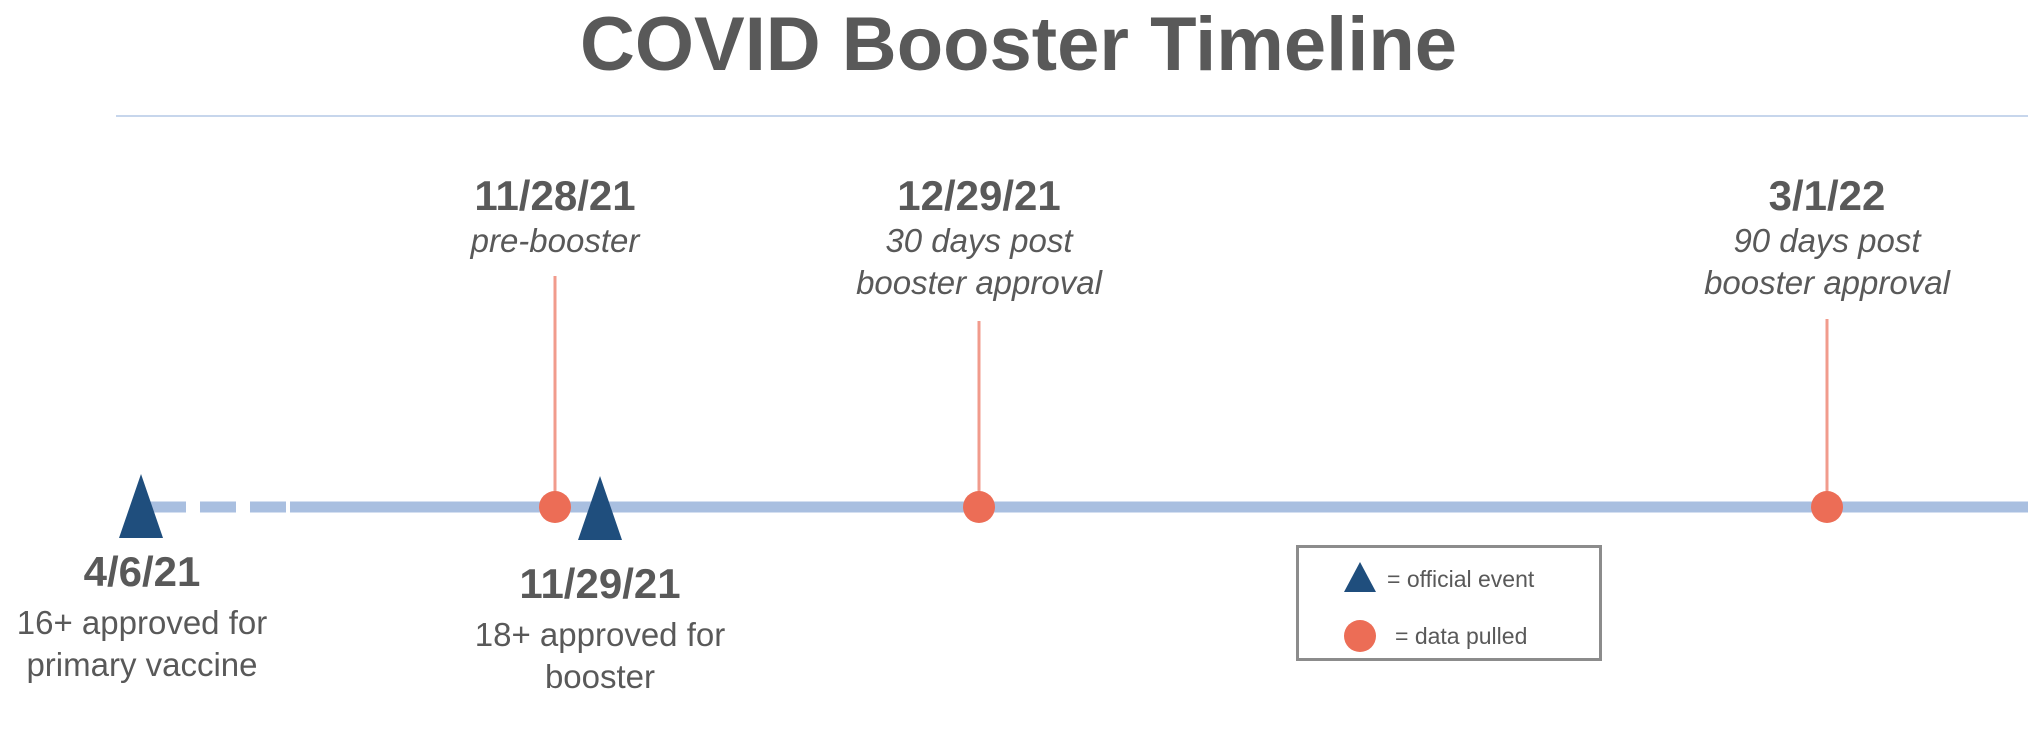 This screenshot has height=744, width=2028. I want to click on event-date: 4/6/21, so click(142, 571).